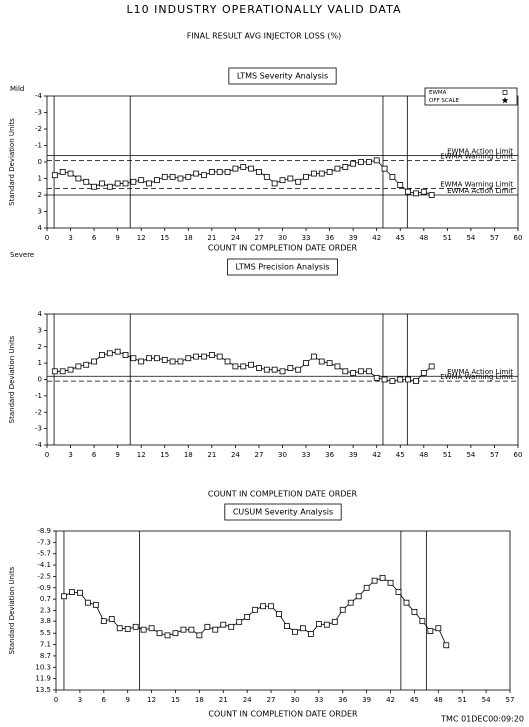  I want to click on x-tick-label: 54, so click(470, 455).